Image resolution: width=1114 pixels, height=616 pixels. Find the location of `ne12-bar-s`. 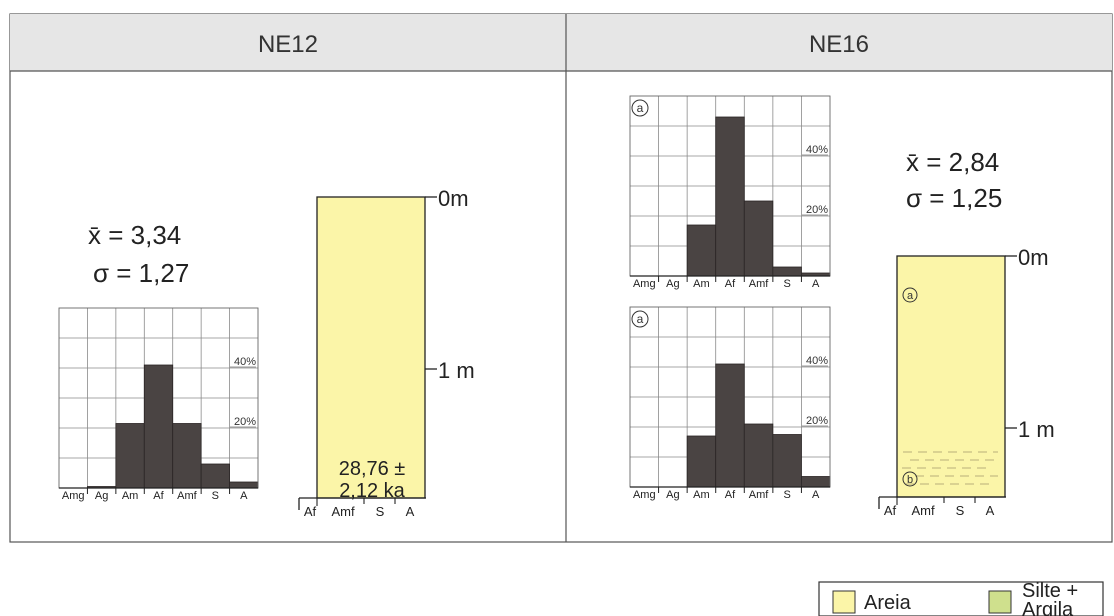

ne12-bar-s is located at coordinates (215, 476).